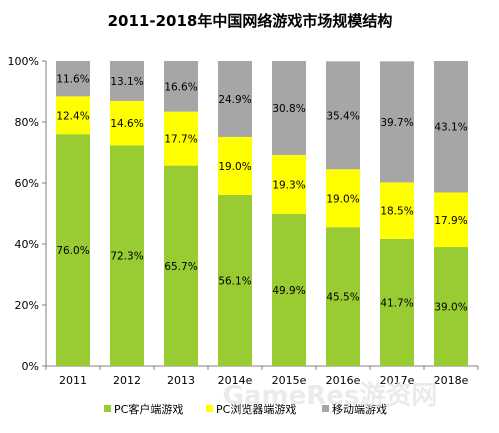 This screenshot has width=499, height=433. Describe the element at coordinates (256, 409) in the screenshot. I see `legend-label: PC浏览器端游戏` at that location.